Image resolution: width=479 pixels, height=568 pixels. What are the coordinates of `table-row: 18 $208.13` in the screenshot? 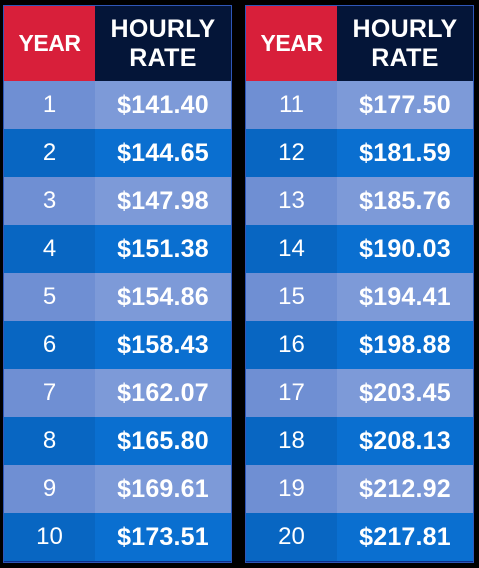 It's located at (359, 441).